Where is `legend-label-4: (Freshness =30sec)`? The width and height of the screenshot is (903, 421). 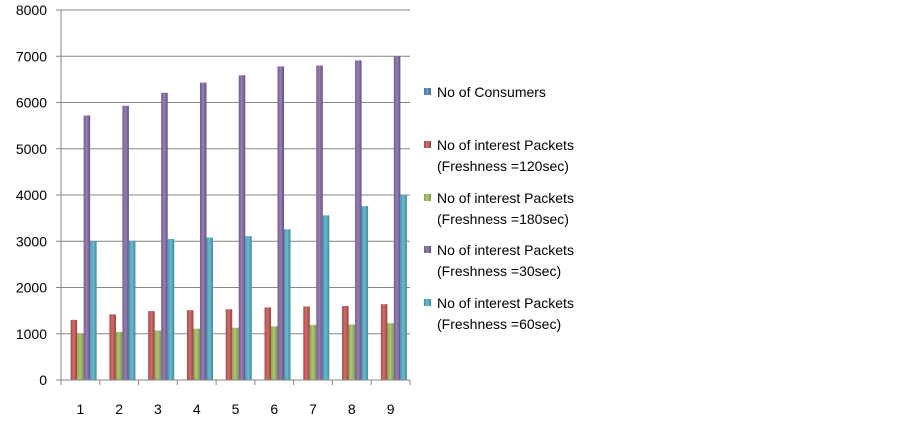 legend-label-4: (Freshness =30sec) is located at coordinates (499, 271).